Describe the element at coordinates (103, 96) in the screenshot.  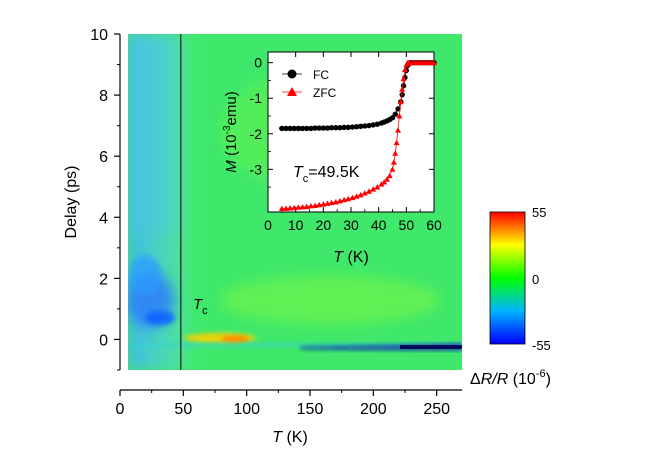
I see `main-y-tick-label: 8` at that location.